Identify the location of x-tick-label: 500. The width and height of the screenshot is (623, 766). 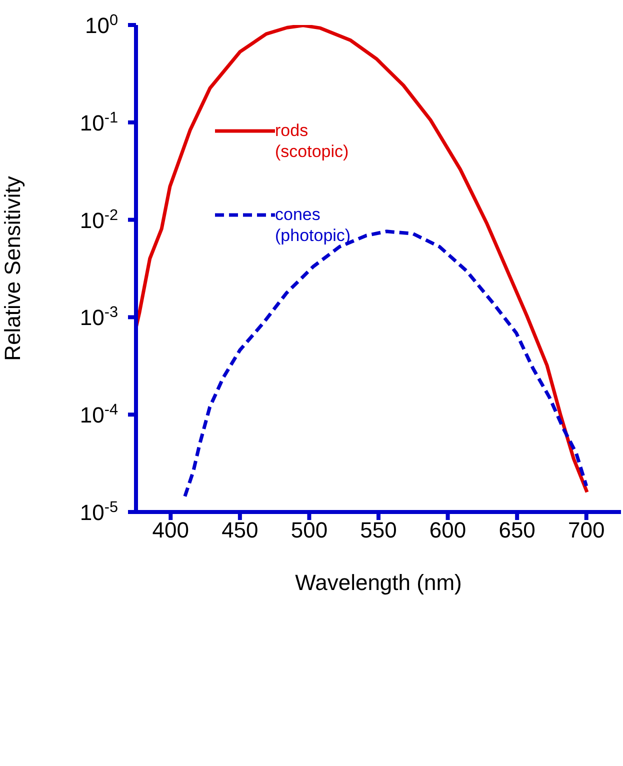
(309, 530).